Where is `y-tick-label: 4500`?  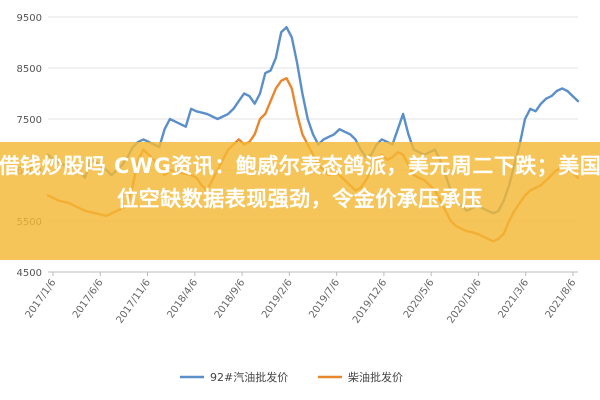 y-tick-label: 4500 is located at coordinates (29, 273).